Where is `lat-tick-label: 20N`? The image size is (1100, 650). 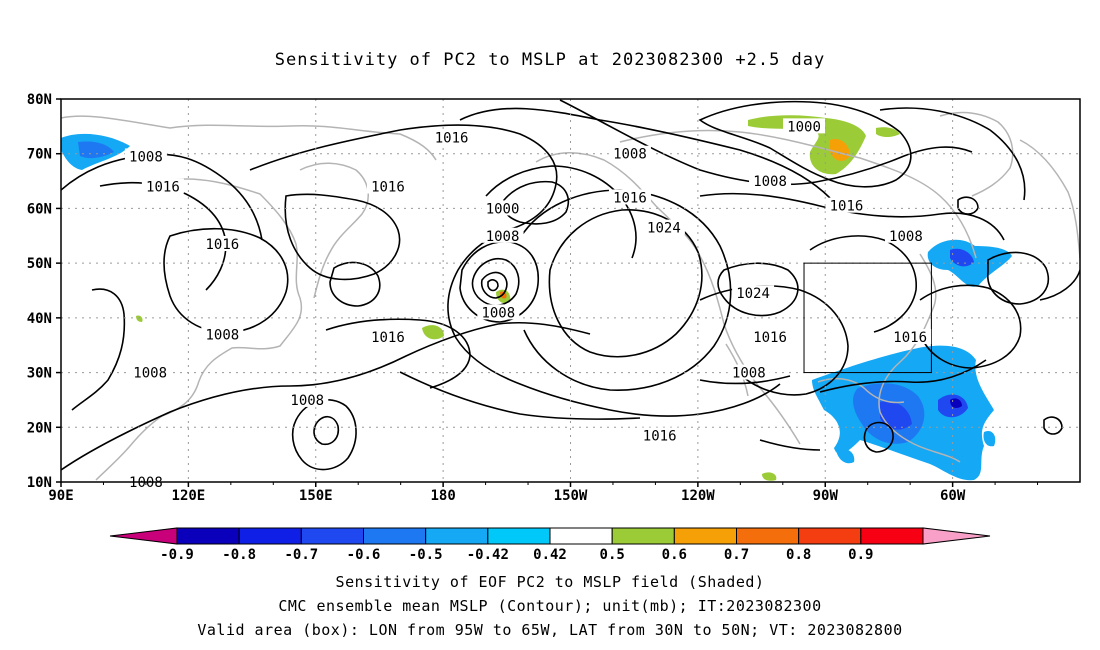
lat-tick-label: 20N is located at coordinates (39, 428).